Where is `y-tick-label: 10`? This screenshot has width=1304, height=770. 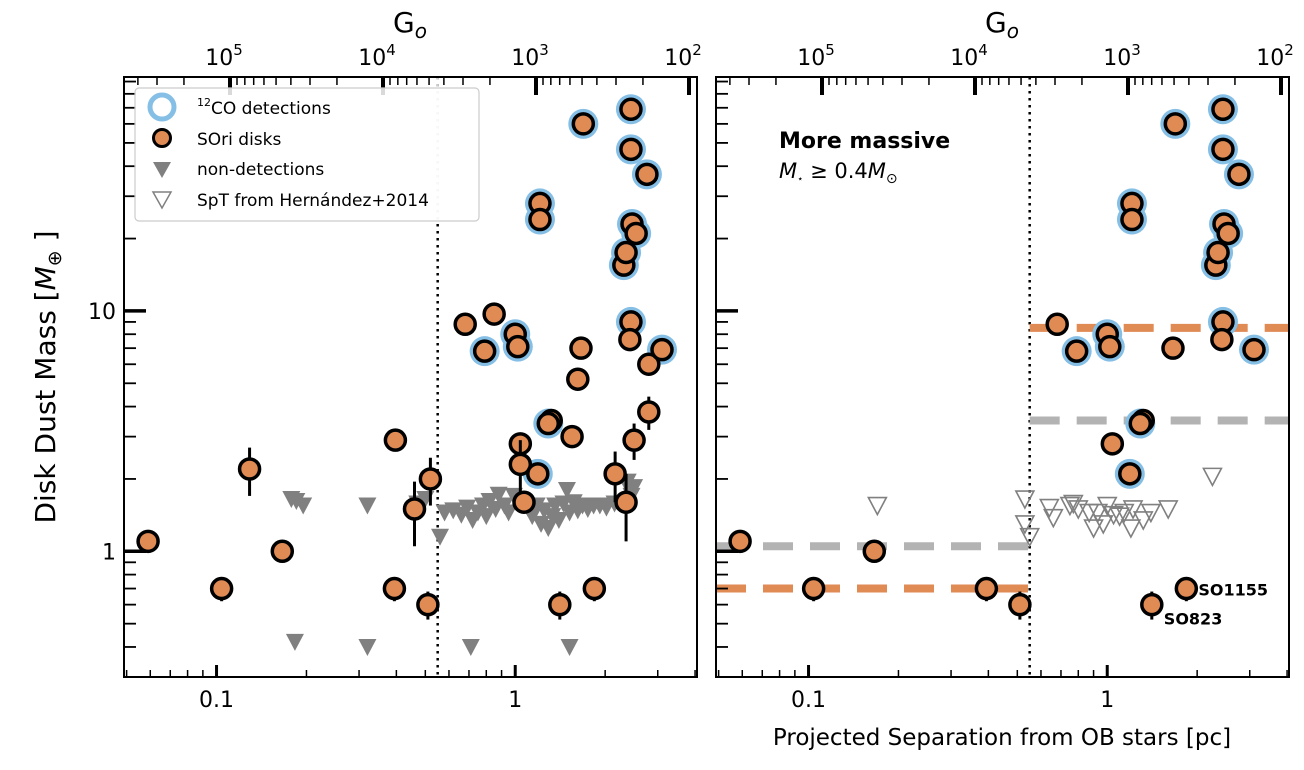
y-tick-label: 10 is located at coordinates (102, 312).